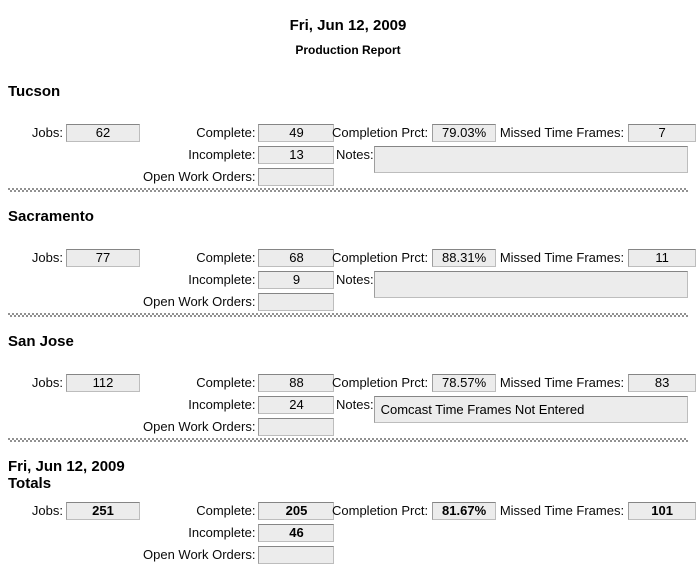 This screenshot has height=576, width=696. What do you see at coordinates (348, 37) in the screenshot?
I see `report-header: Fri, Jun 12, 2009 Production Report` at bounding box center [348, 37].